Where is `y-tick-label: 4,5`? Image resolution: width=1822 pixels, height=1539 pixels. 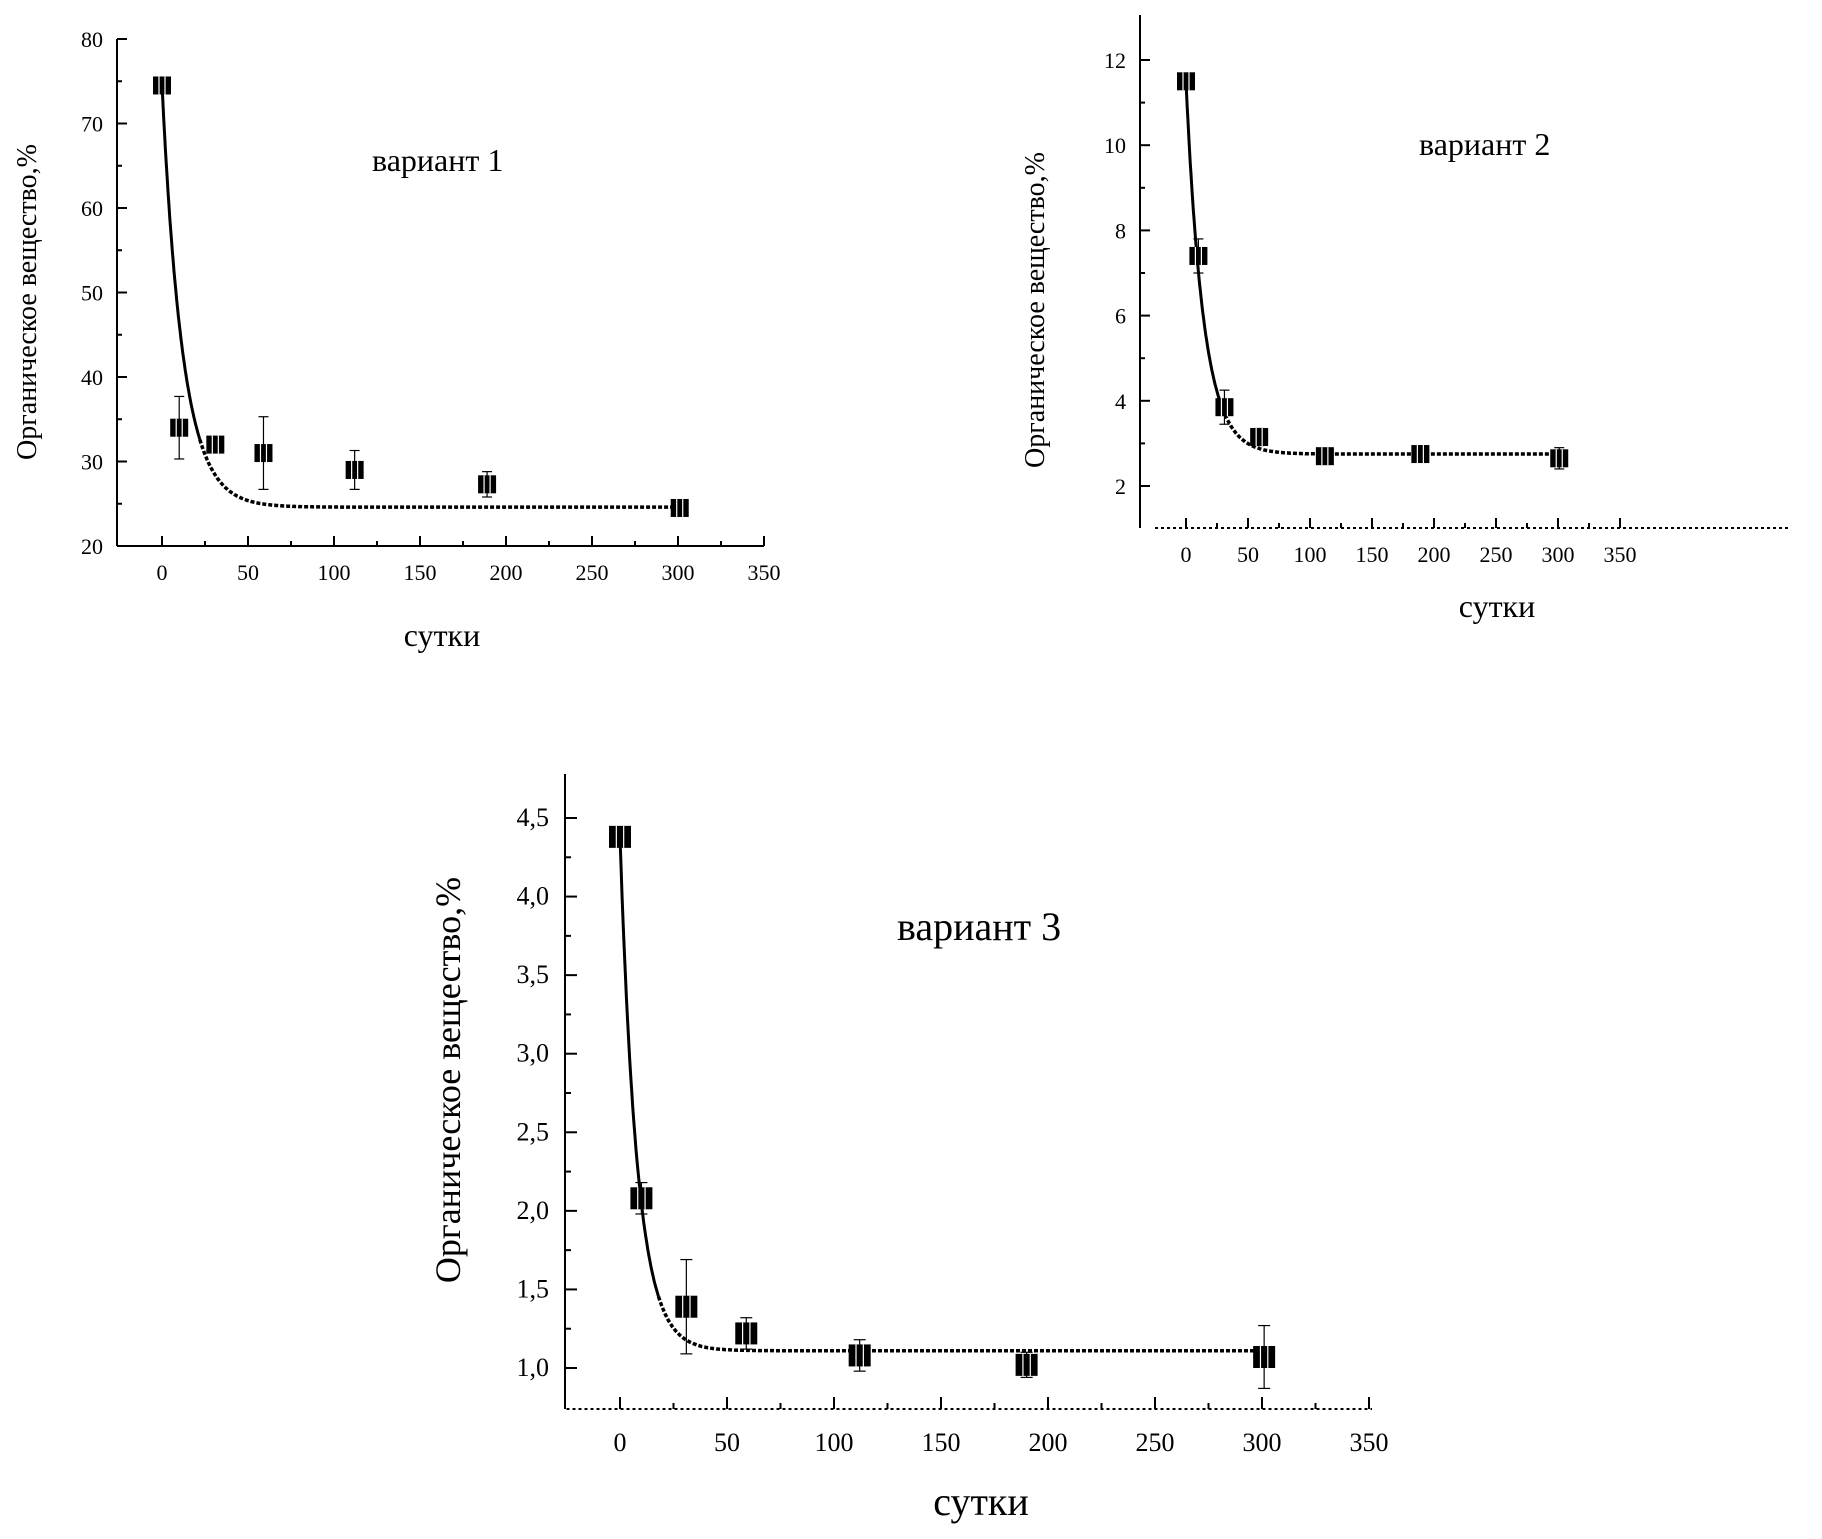 y-tick-label: 4,5 is located at coordinates (533, 817).